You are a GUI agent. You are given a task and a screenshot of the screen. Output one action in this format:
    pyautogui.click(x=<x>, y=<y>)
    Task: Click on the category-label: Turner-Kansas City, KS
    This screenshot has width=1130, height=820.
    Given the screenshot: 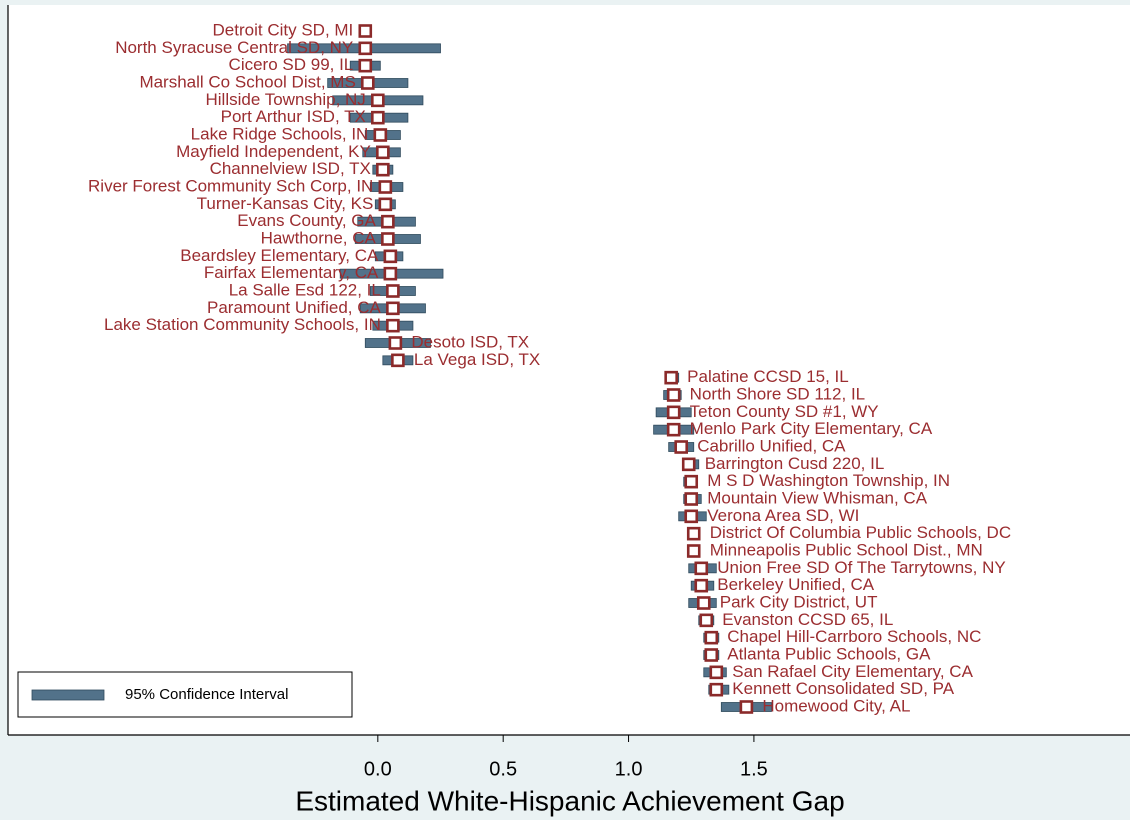 What is the action you would take?
    pyautogui.click(x=285, y=203)
    